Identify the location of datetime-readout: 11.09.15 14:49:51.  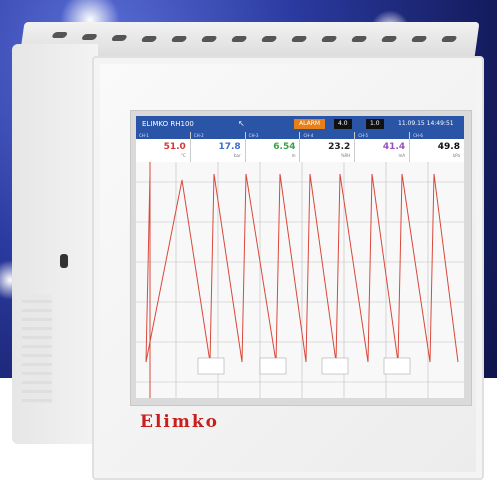
(426, 123).